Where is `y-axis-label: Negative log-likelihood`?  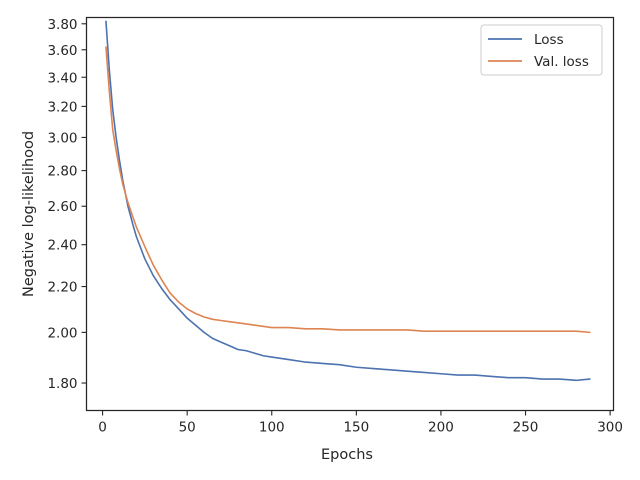 y-axis-label: Negative log-likelihood is located at coordinates (29, 214).